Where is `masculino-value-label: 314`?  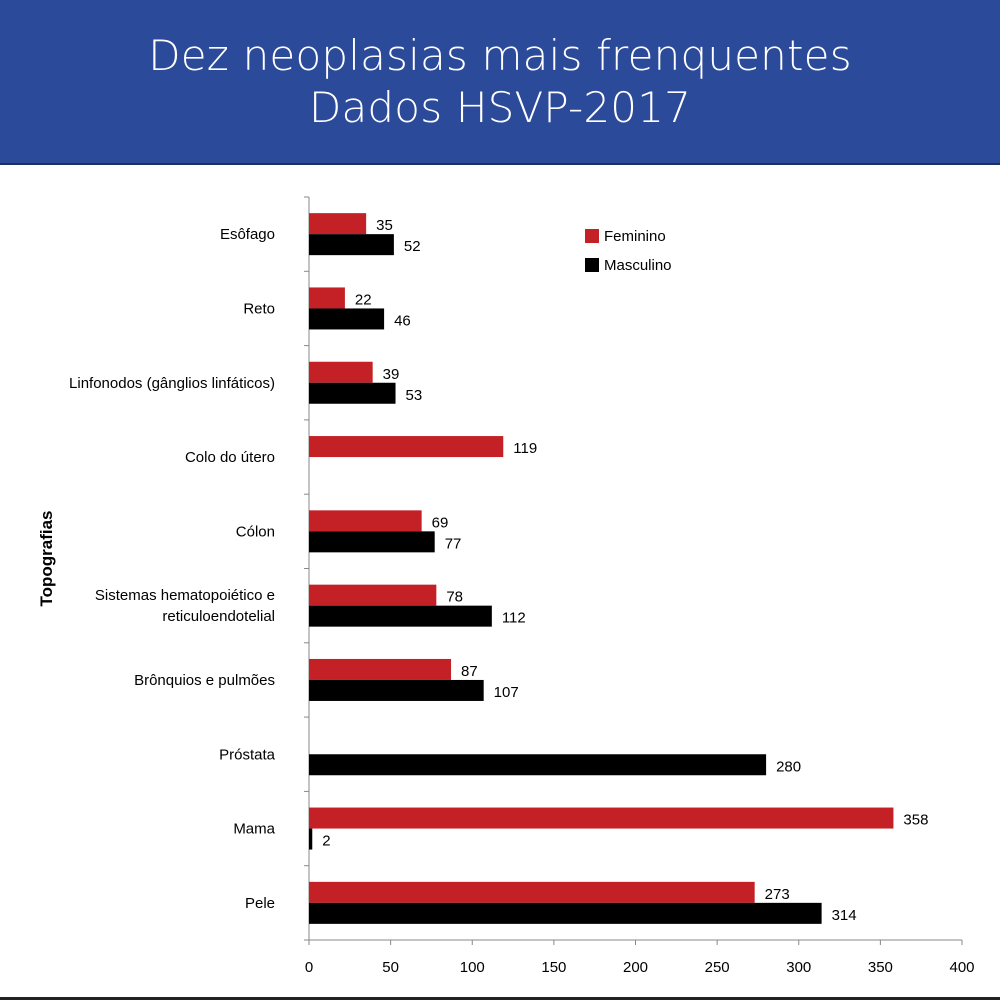 masculino-value-label: 314 is located at coordinates (844, 915).